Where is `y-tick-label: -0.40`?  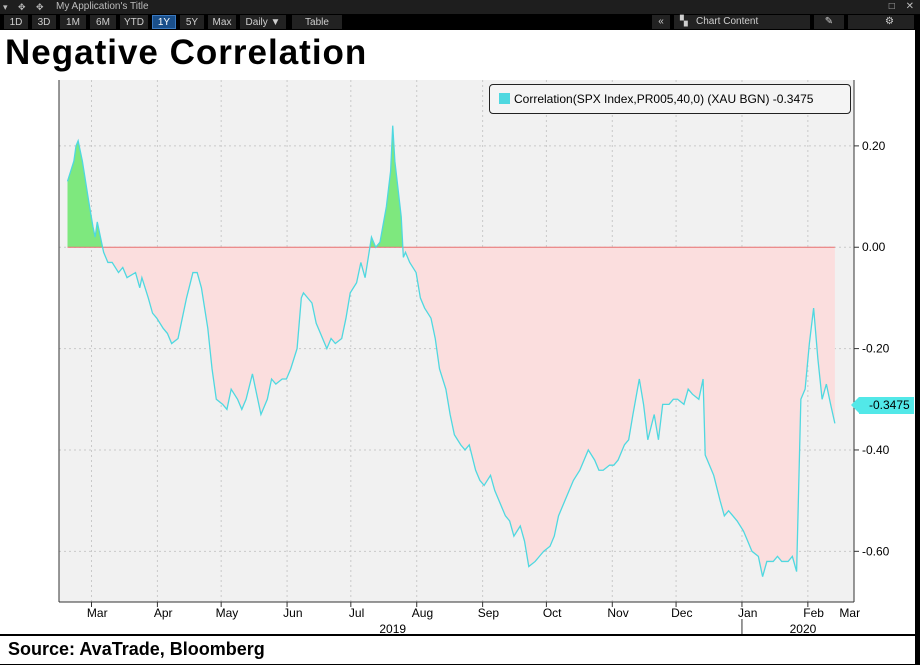
y-tick-label: -0.40 is located at coordinates (876, 450).